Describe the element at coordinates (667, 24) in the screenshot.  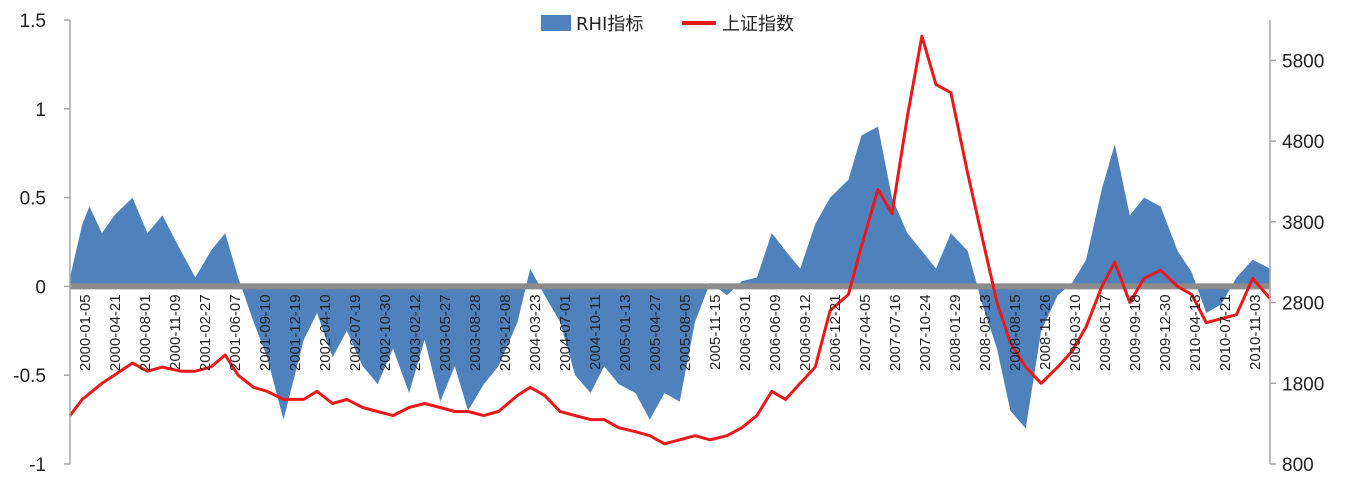
I see `legend: RHI指标 上证指数` at that location.